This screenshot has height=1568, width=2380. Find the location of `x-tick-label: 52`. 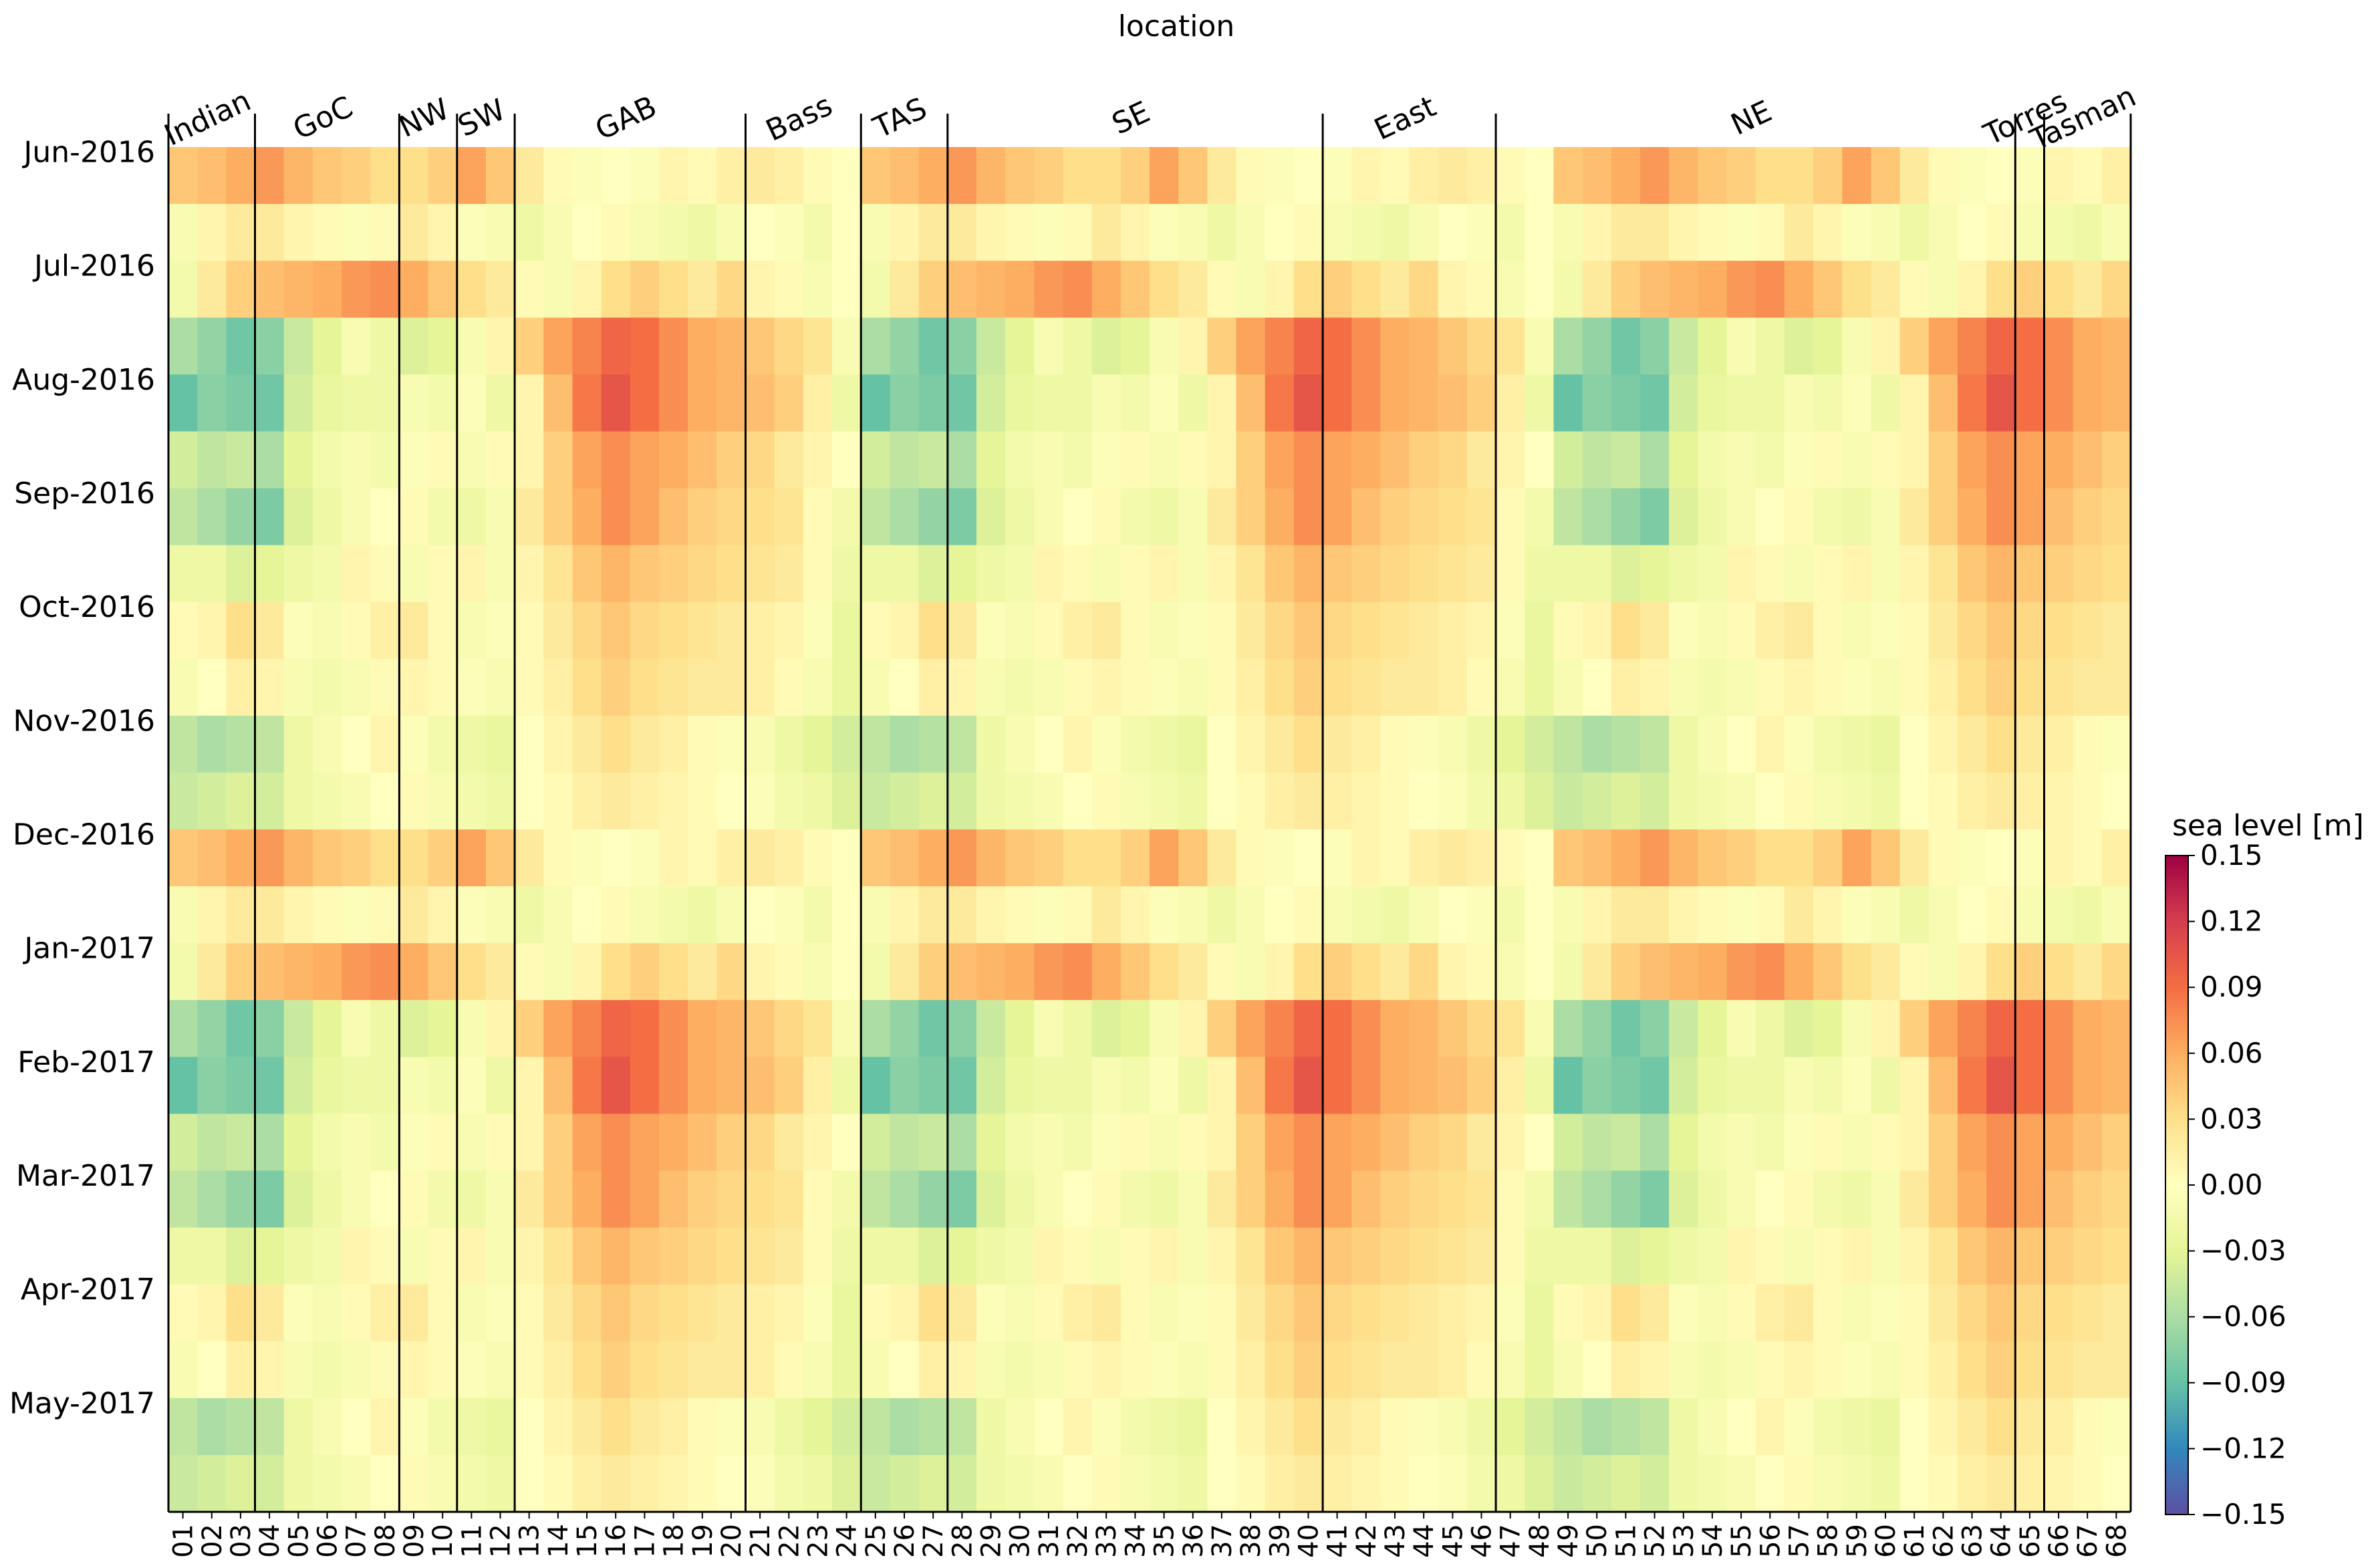

x-tick-label: 52 is located at coordinates (1655, 1541).